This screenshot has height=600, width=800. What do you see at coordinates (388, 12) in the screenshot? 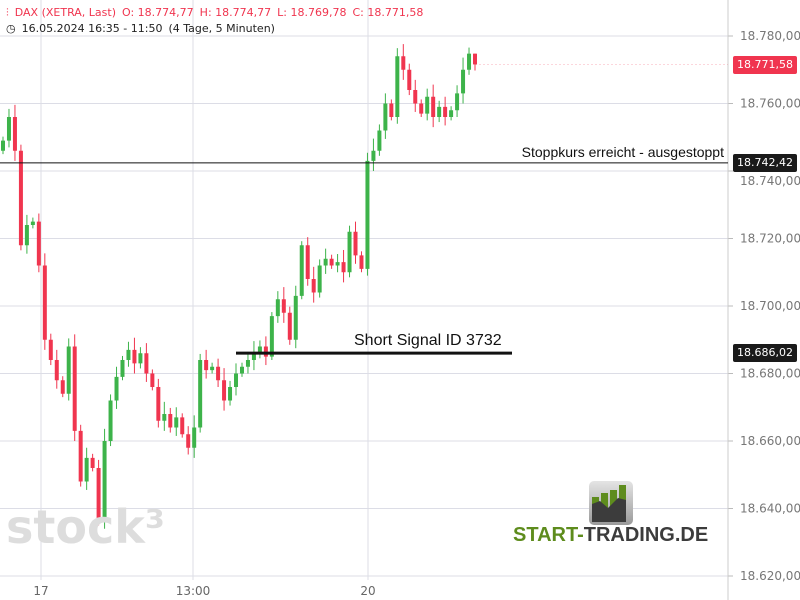
I see `close-value: C: 18.771,58` at bounding box center [388, 12].